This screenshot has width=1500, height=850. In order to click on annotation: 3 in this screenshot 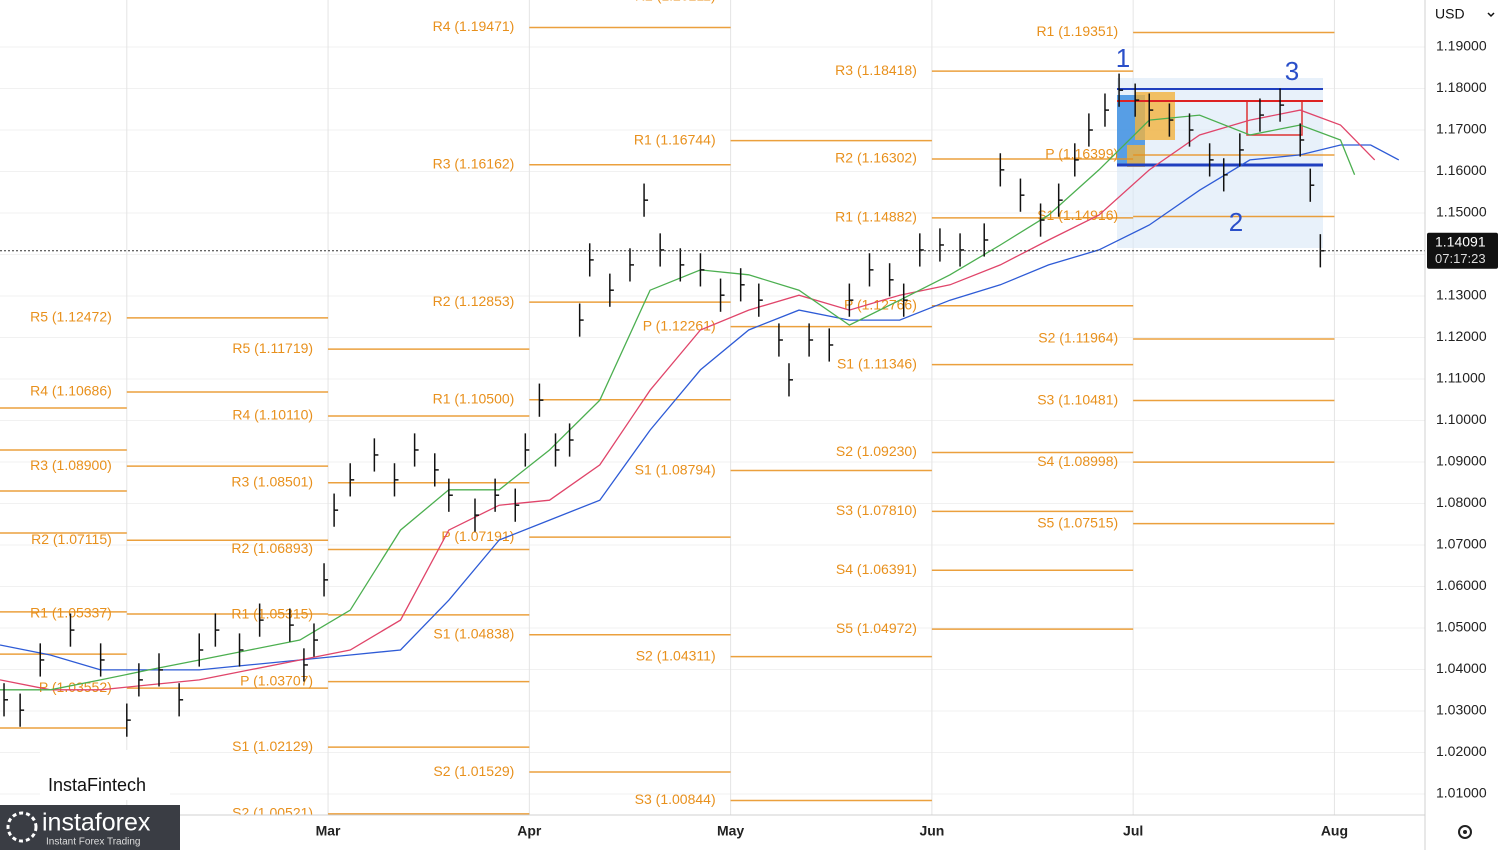, I will do `click(1292, 71)`.